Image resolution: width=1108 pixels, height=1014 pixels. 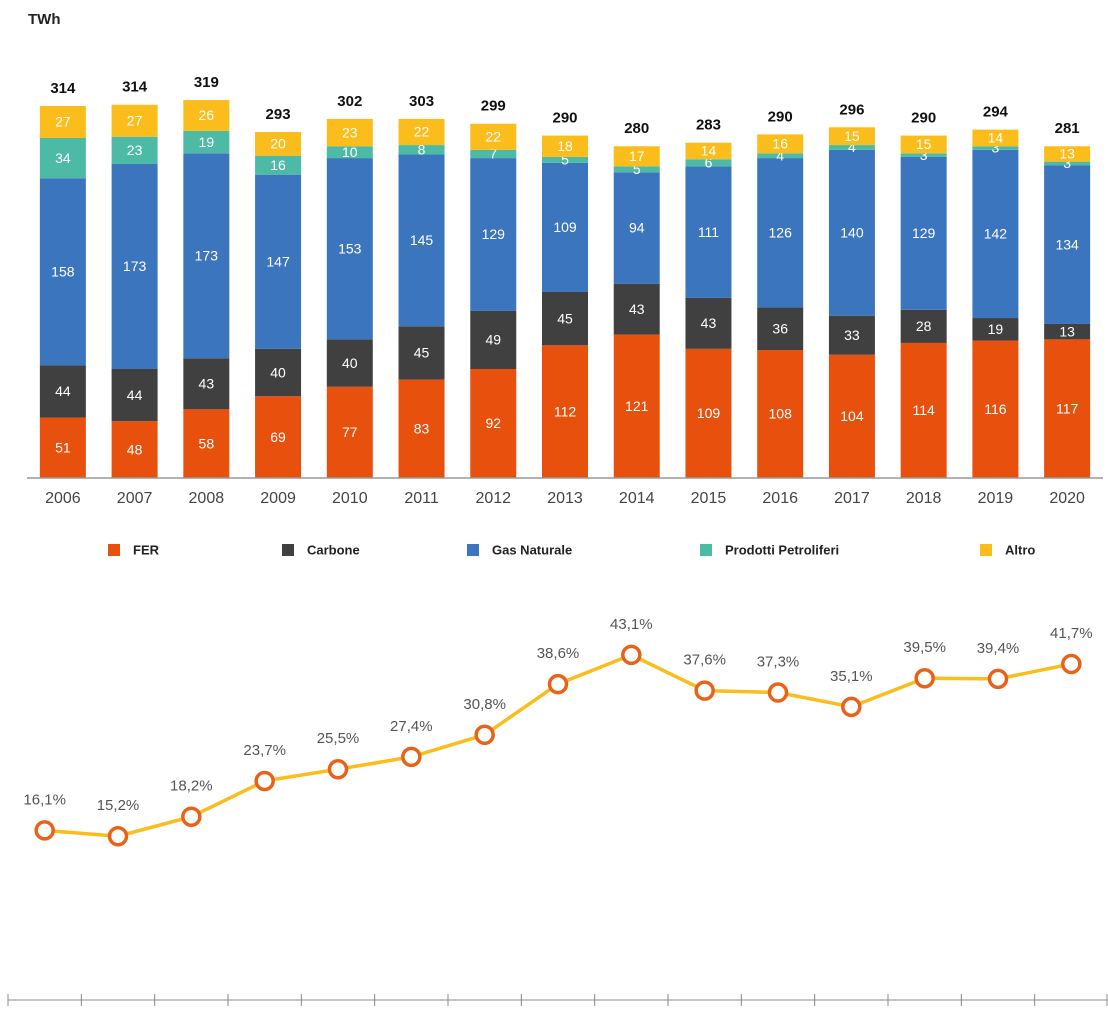 I want to click on x-tick-label: 2020, so click(x=1067, y=498).